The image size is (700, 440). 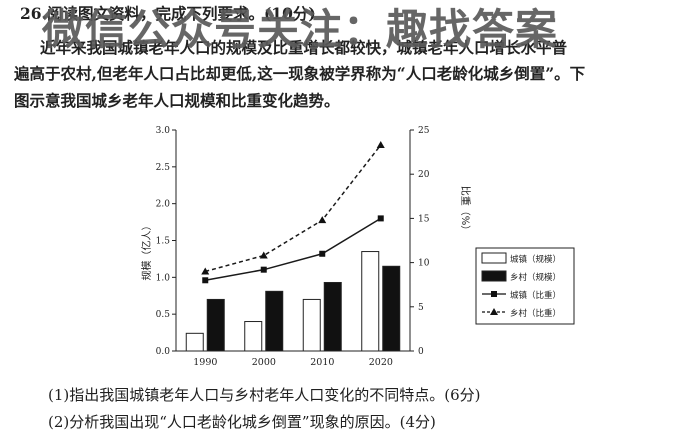 What do you see at coordinates (535, 277) in the screenshot?
I see `legend-label: 乡村（规模）` at bounding box center [535, 277].